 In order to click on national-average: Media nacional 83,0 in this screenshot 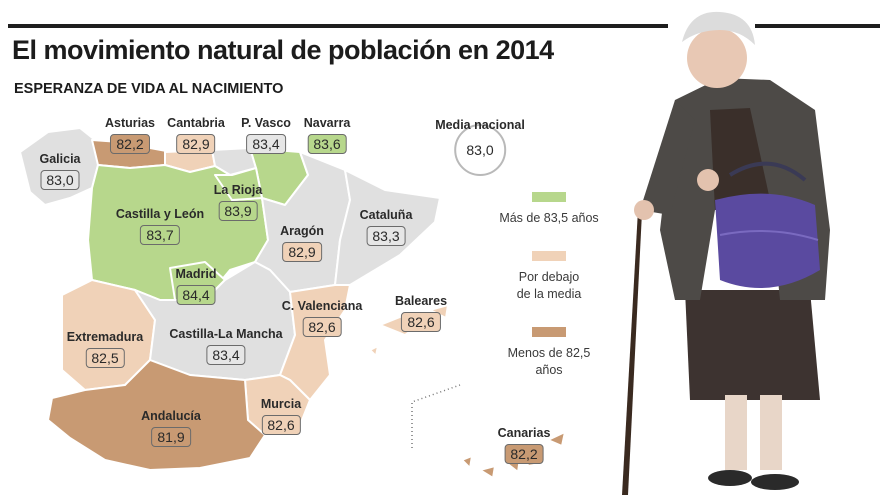, I will do `click(480, 147)`.